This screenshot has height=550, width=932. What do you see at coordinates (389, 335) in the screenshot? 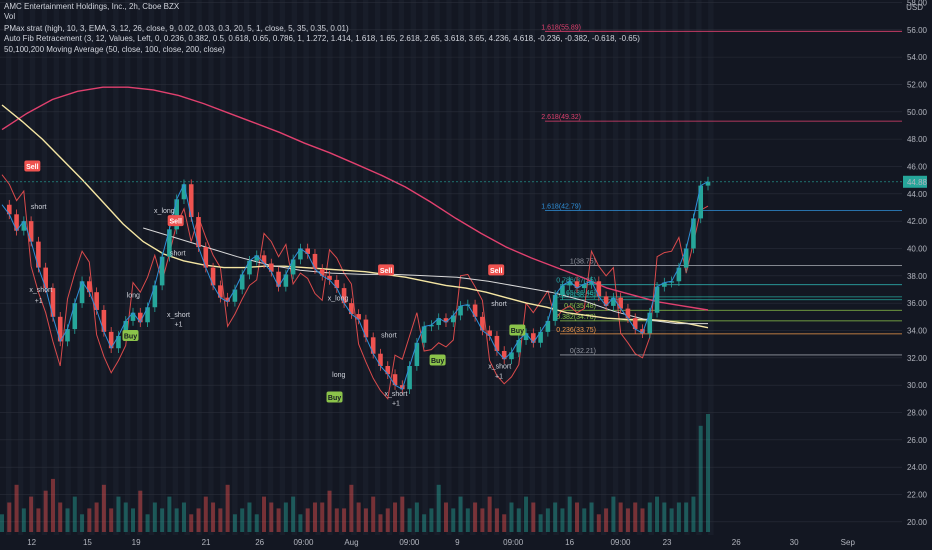
I see `signal-label: short` at bounding box center [389, 335].